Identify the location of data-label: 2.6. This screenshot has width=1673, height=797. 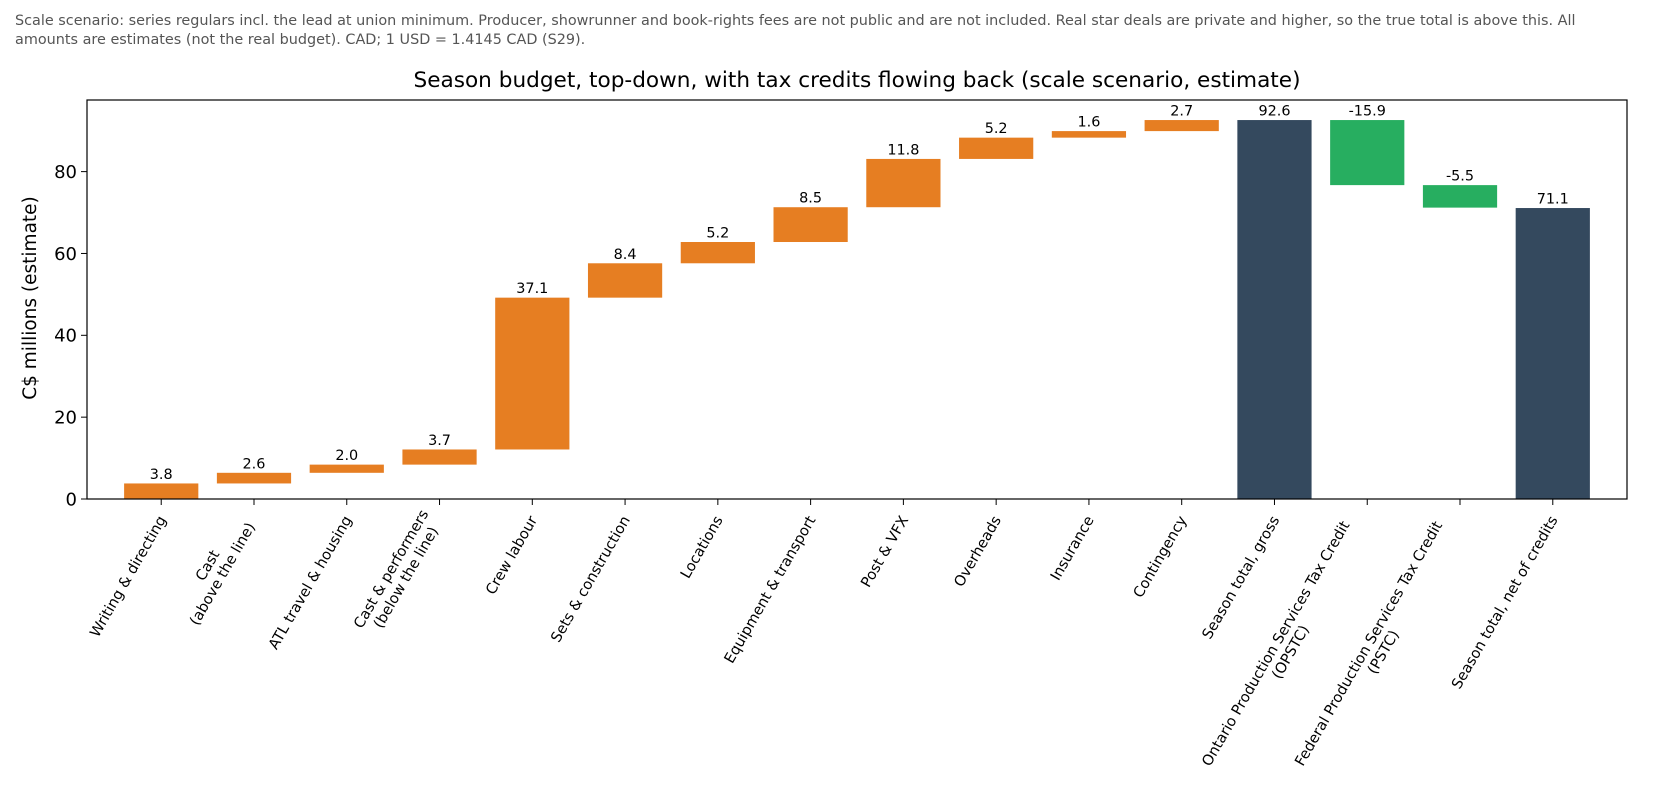
(254, 464).